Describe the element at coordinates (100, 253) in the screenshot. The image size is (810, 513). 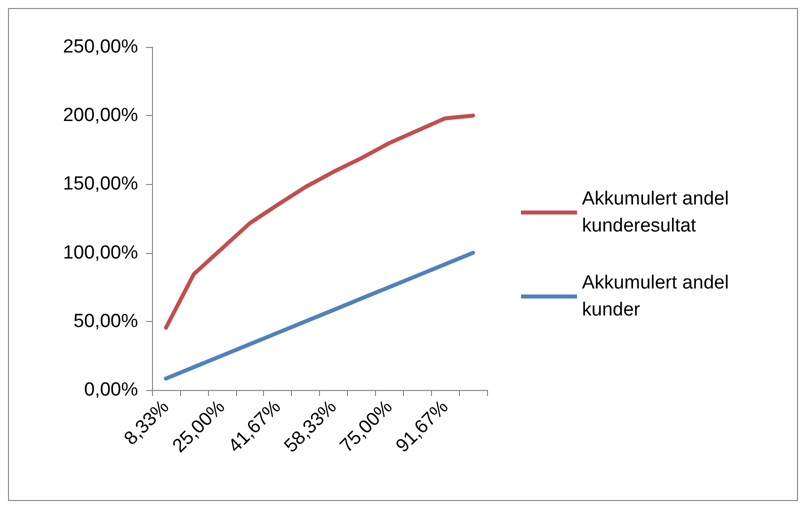
I see `y-tick-label: 100,00%` at that location.